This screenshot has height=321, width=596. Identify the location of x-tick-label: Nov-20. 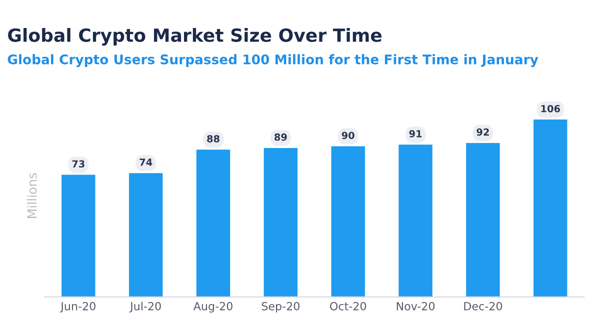
(415, 306).